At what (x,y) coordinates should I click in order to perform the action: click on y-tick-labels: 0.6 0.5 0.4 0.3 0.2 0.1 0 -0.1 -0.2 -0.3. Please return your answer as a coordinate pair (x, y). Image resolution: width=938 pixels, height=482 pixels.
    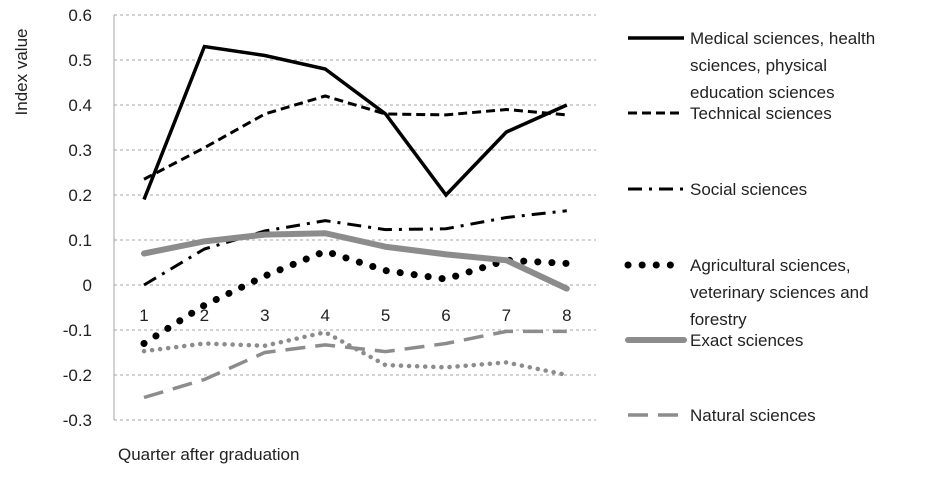
    Looking at the image, I should click on (77, 218).